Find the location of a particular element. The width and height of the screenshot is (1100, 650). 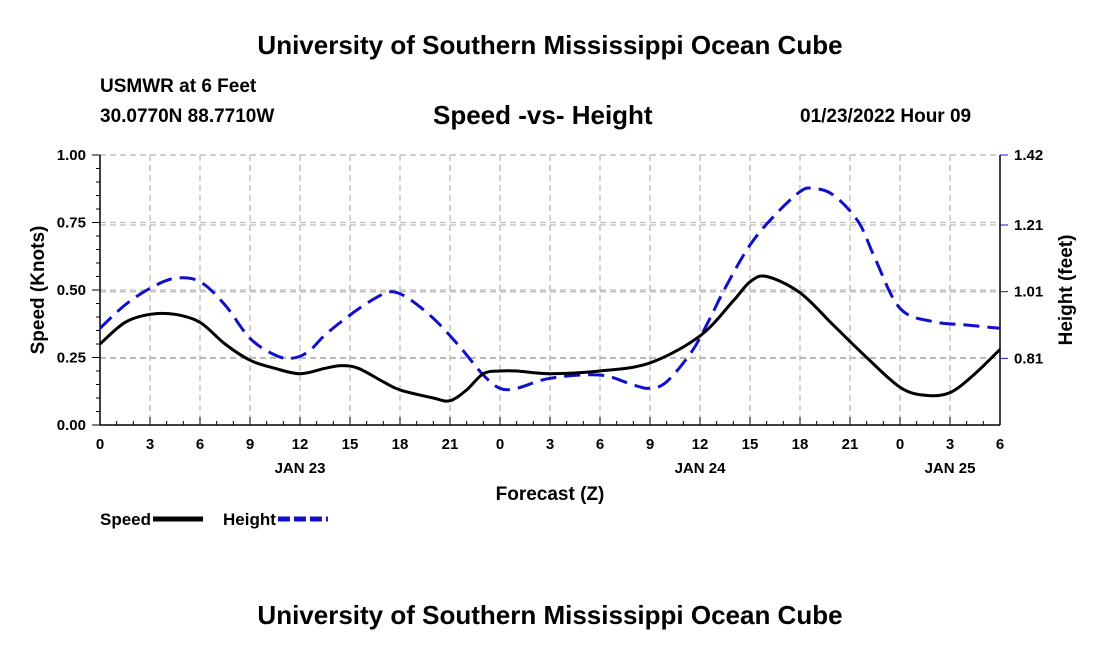

y-tick-label: 0.75 is located at coordinates (71, 223).